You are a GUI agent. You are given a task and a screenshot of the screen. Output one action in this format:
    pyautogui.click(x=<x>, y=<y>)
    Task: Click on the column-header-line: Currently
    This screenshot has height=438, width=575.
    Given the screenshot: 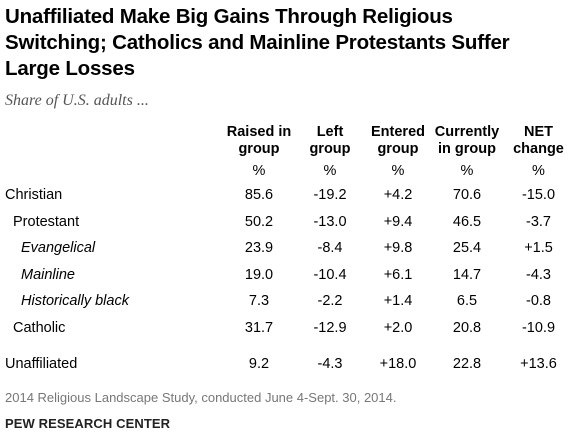 What is the action you would take?
    pyautogui.click(x=467, y=132)
    